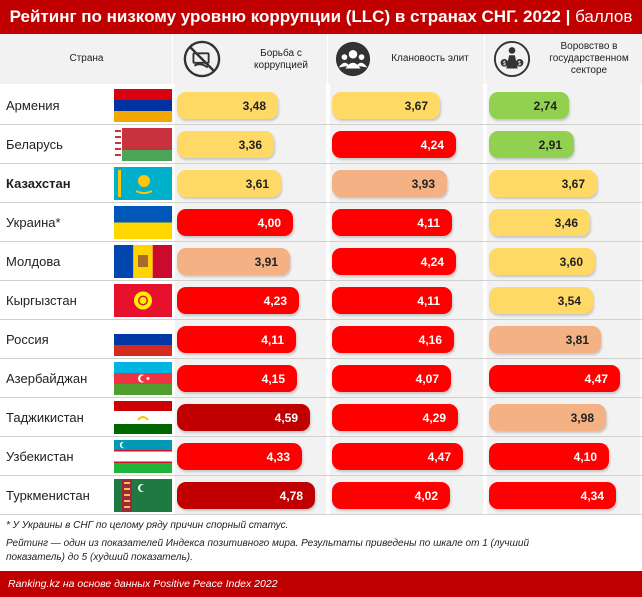 This screenshot has height=597, width=642. What do you see at coordinates (512, 59) in the screenshot?
I see `money-theft-icon: $ $` at bounding box center [512, 59].